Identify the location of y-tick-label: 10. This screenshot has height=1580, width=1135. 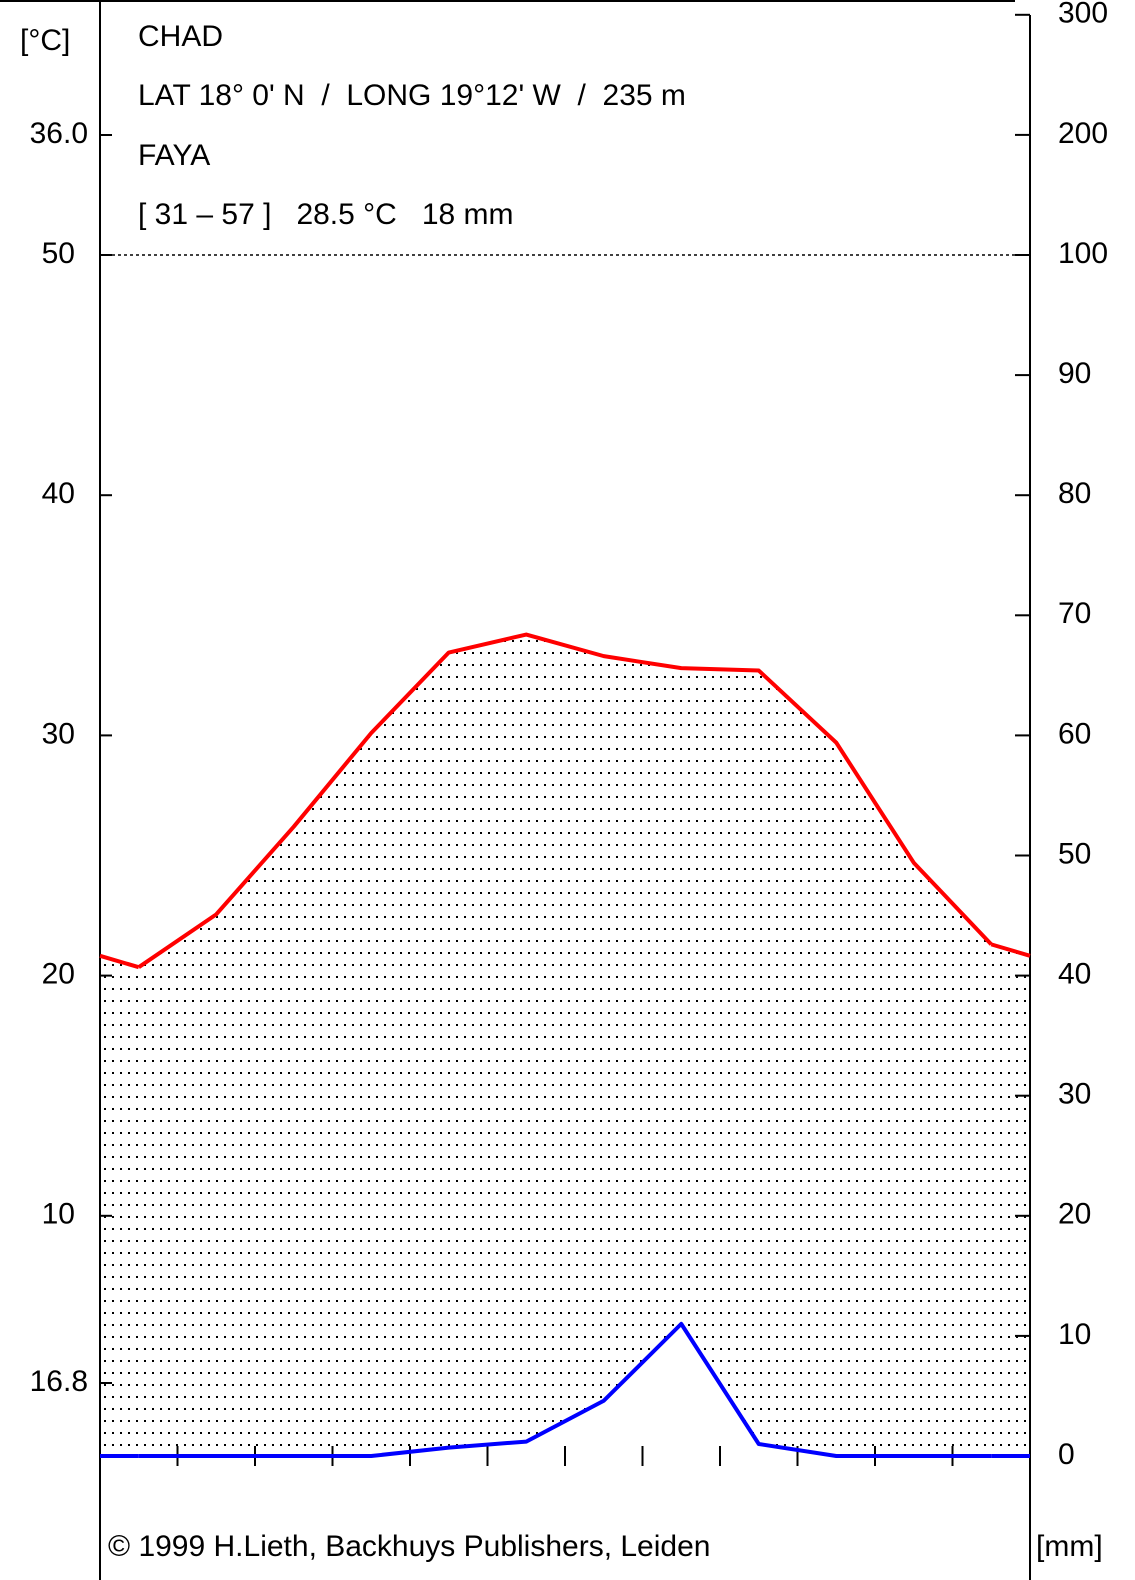
(58, 1214).